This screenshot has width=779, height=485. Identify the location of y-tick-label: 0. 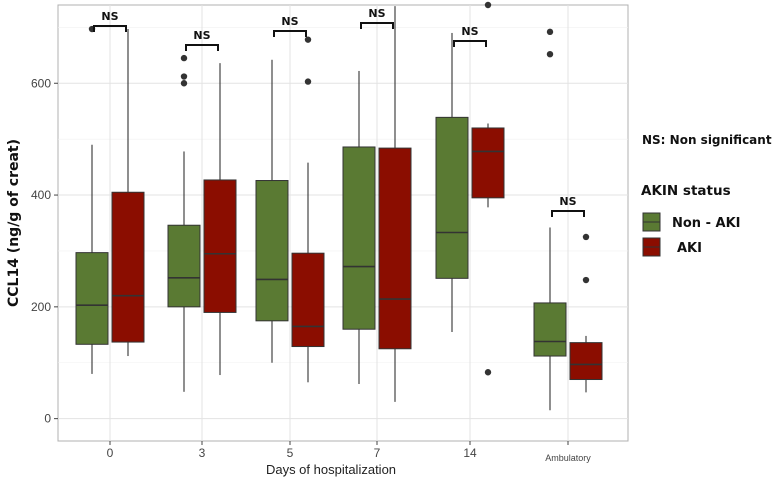
(47, 419).